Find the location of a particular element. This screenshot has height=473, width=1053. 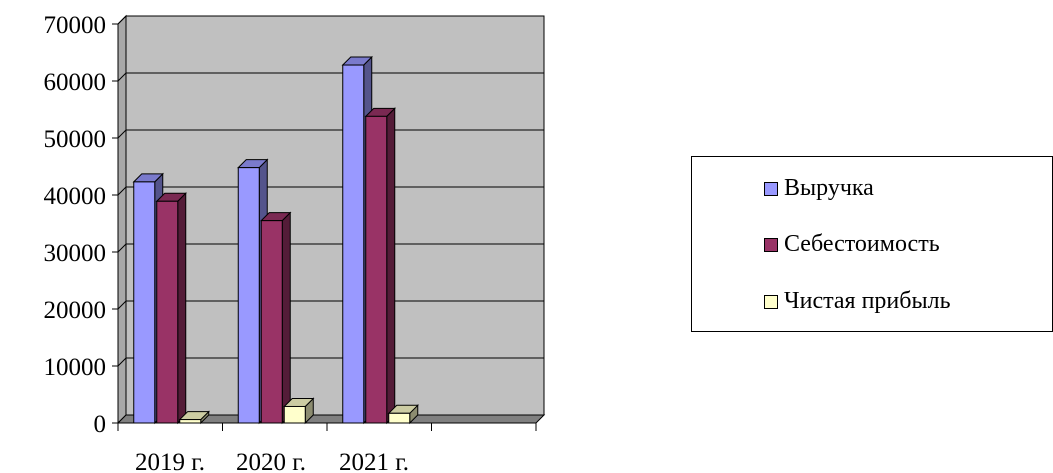

x-tick-labels: 2019 г. 2020 г. 2021 г. is located at coordinates (272, 461).